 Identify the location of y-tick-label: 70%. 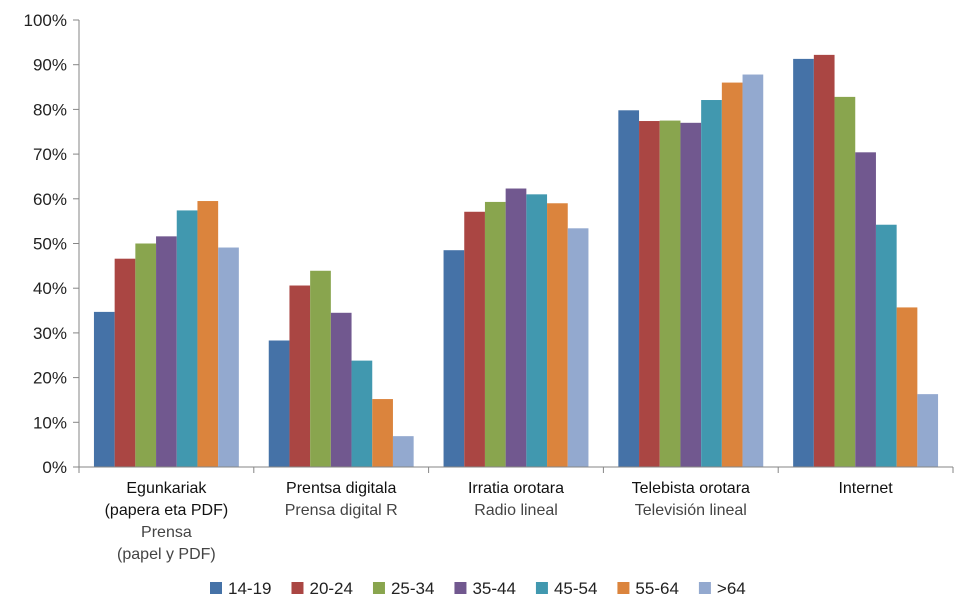
(50, 154).